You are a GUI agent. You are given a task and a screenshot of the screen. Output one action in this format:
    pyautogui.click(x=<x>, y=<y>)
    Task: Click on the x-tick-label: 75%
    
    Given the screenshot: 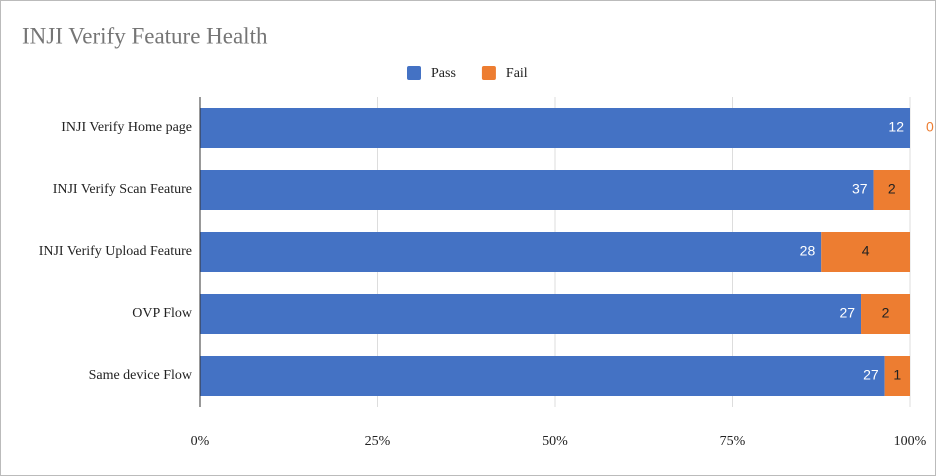 What is the action you would take?
    pyautogui.click(x=733, y=441)
    